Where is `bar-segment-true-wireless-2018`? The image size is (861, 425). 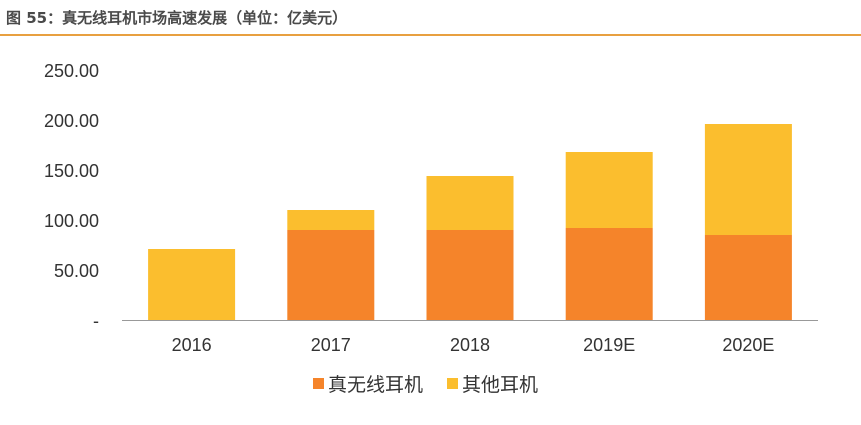
bar-segment-true-wireless-2018 is located at coordinates (470, 275).